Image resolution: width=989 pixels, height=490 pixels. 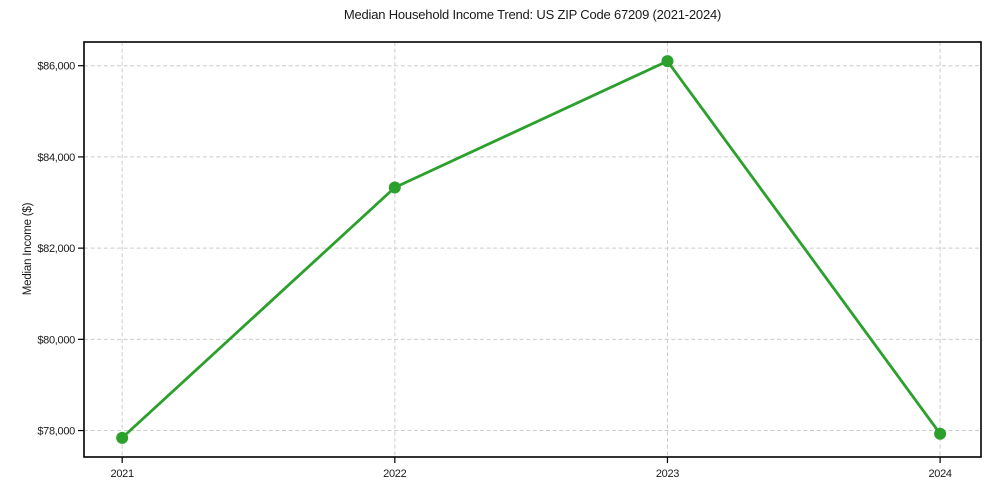 What do you see at coordinates (667, 474) in the screenshot?
I see `x-tick-label: 2023` at bounding box center [667, 474].